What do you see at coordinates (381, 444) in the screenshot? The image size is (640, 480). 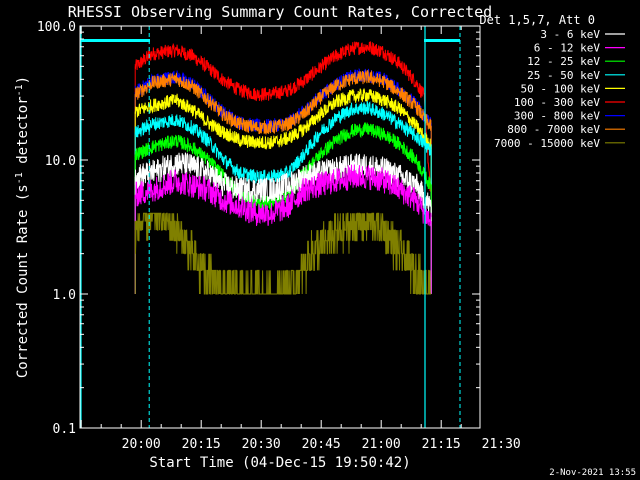 I see `x-tick-label: 21:00` at bounding box center [381, 444].